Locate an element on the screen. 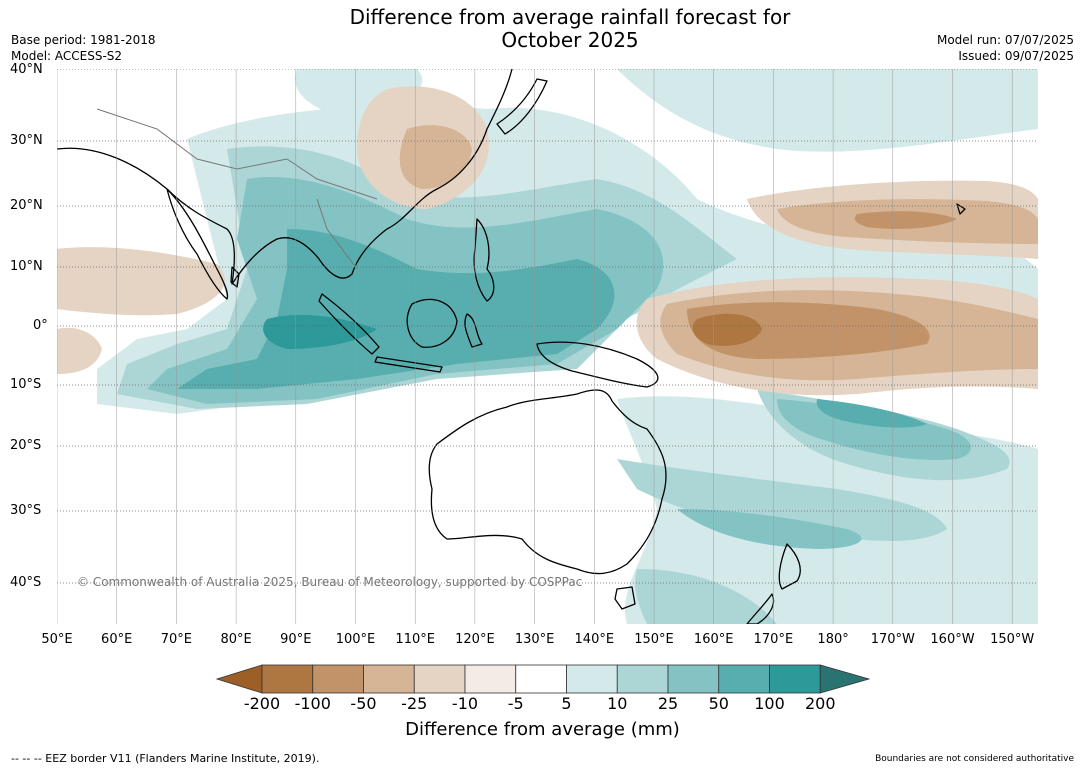 Image resolution: width=1085 pixels, height=770 pixels. lon-label: 120°E is located at coordinates (475, 639).